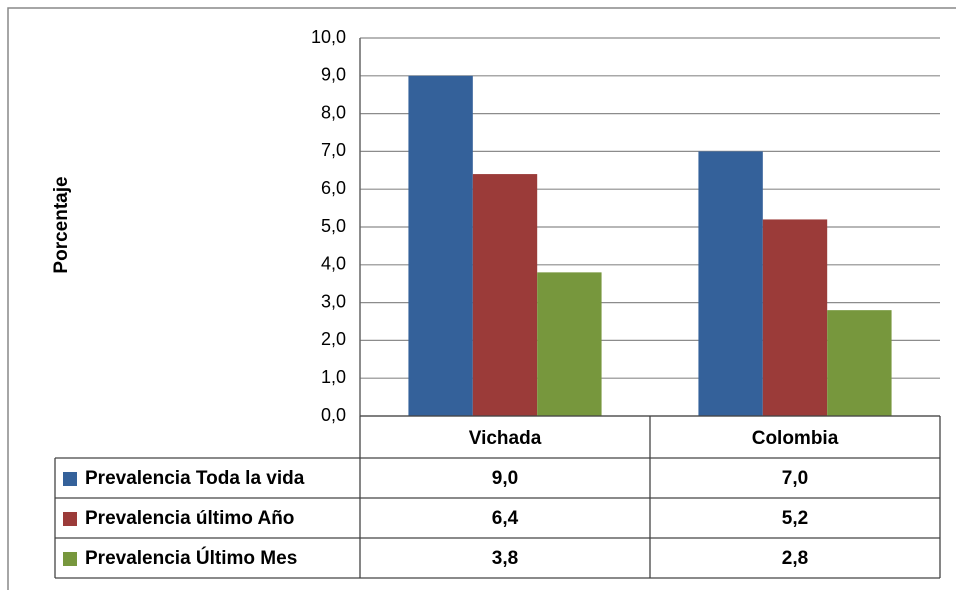 This screenshot has height=590, width=956. I want to click on y-tick-label: 5,0, so click(333, 226).